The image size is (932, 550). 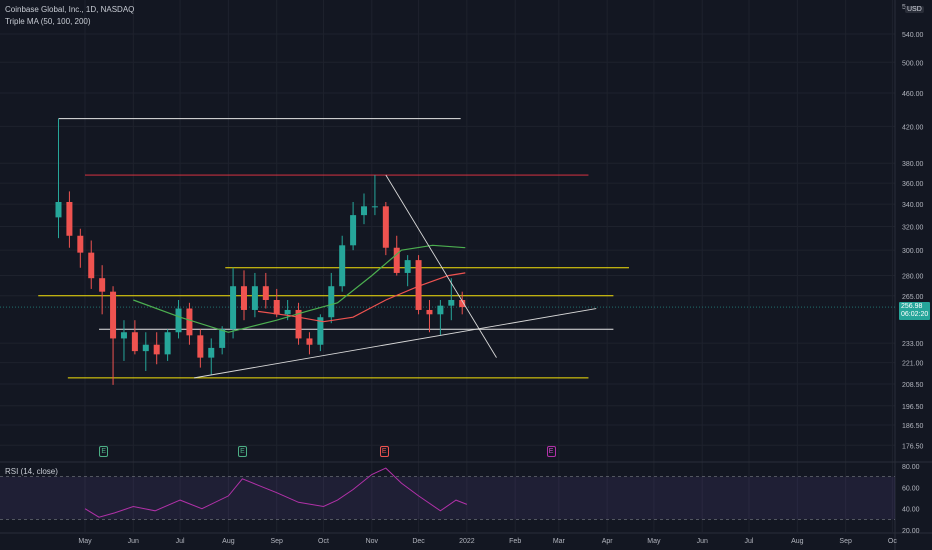 I want to click on price-tick-label: 186.50, so click(x=913, y=426).